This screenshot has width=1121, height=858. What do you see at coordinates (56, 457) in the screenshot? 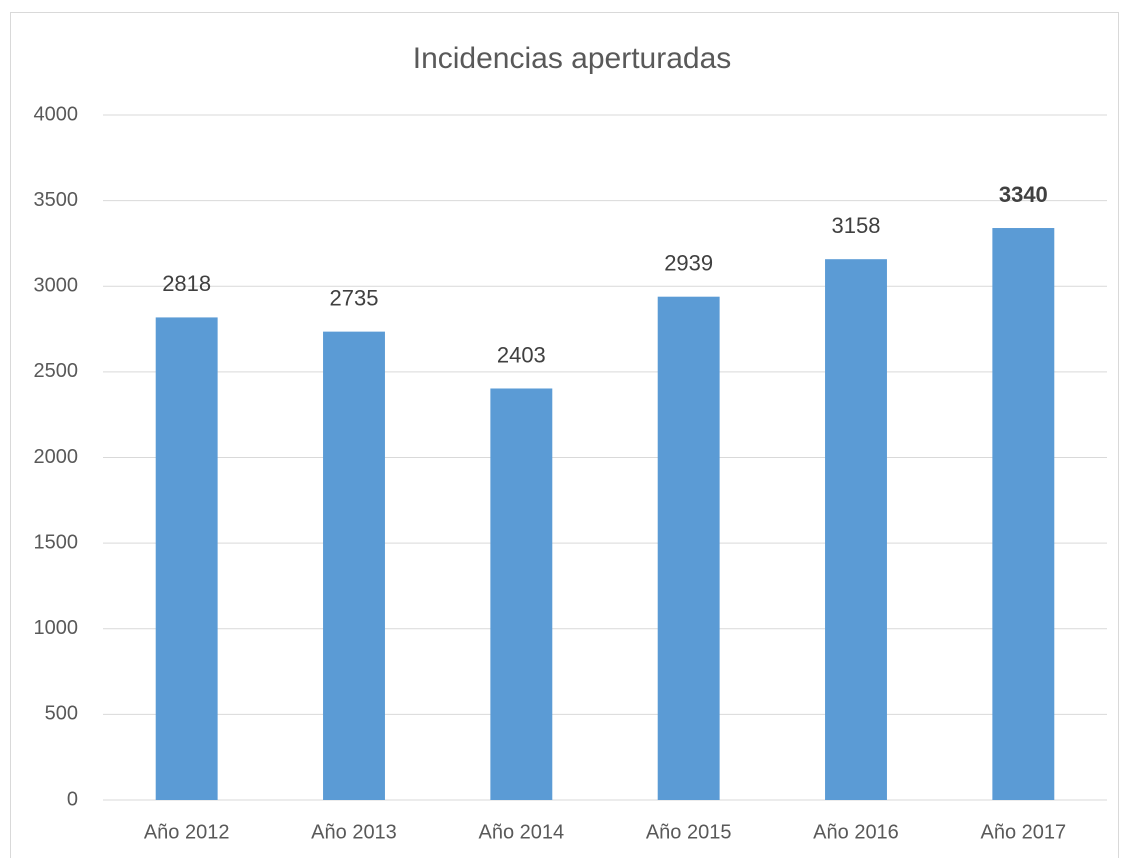
I see `y-tick-label: 2000` at bounding box center [56, 457].